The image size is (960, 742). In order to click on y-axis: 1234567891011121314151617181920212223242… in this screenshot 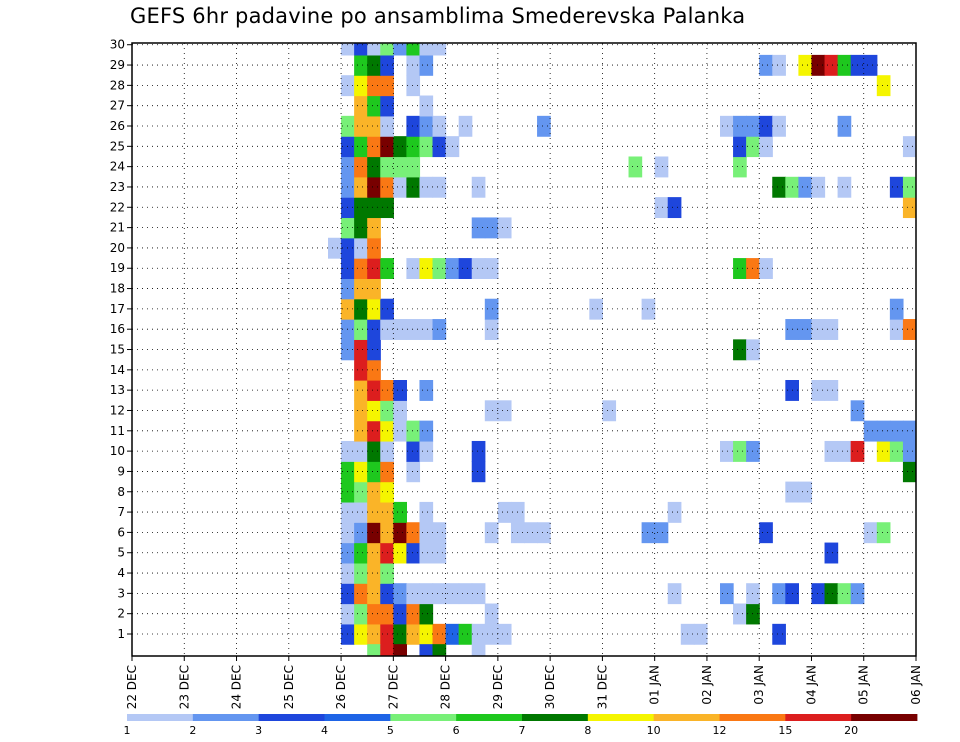, I will do `click(121, 339)`.